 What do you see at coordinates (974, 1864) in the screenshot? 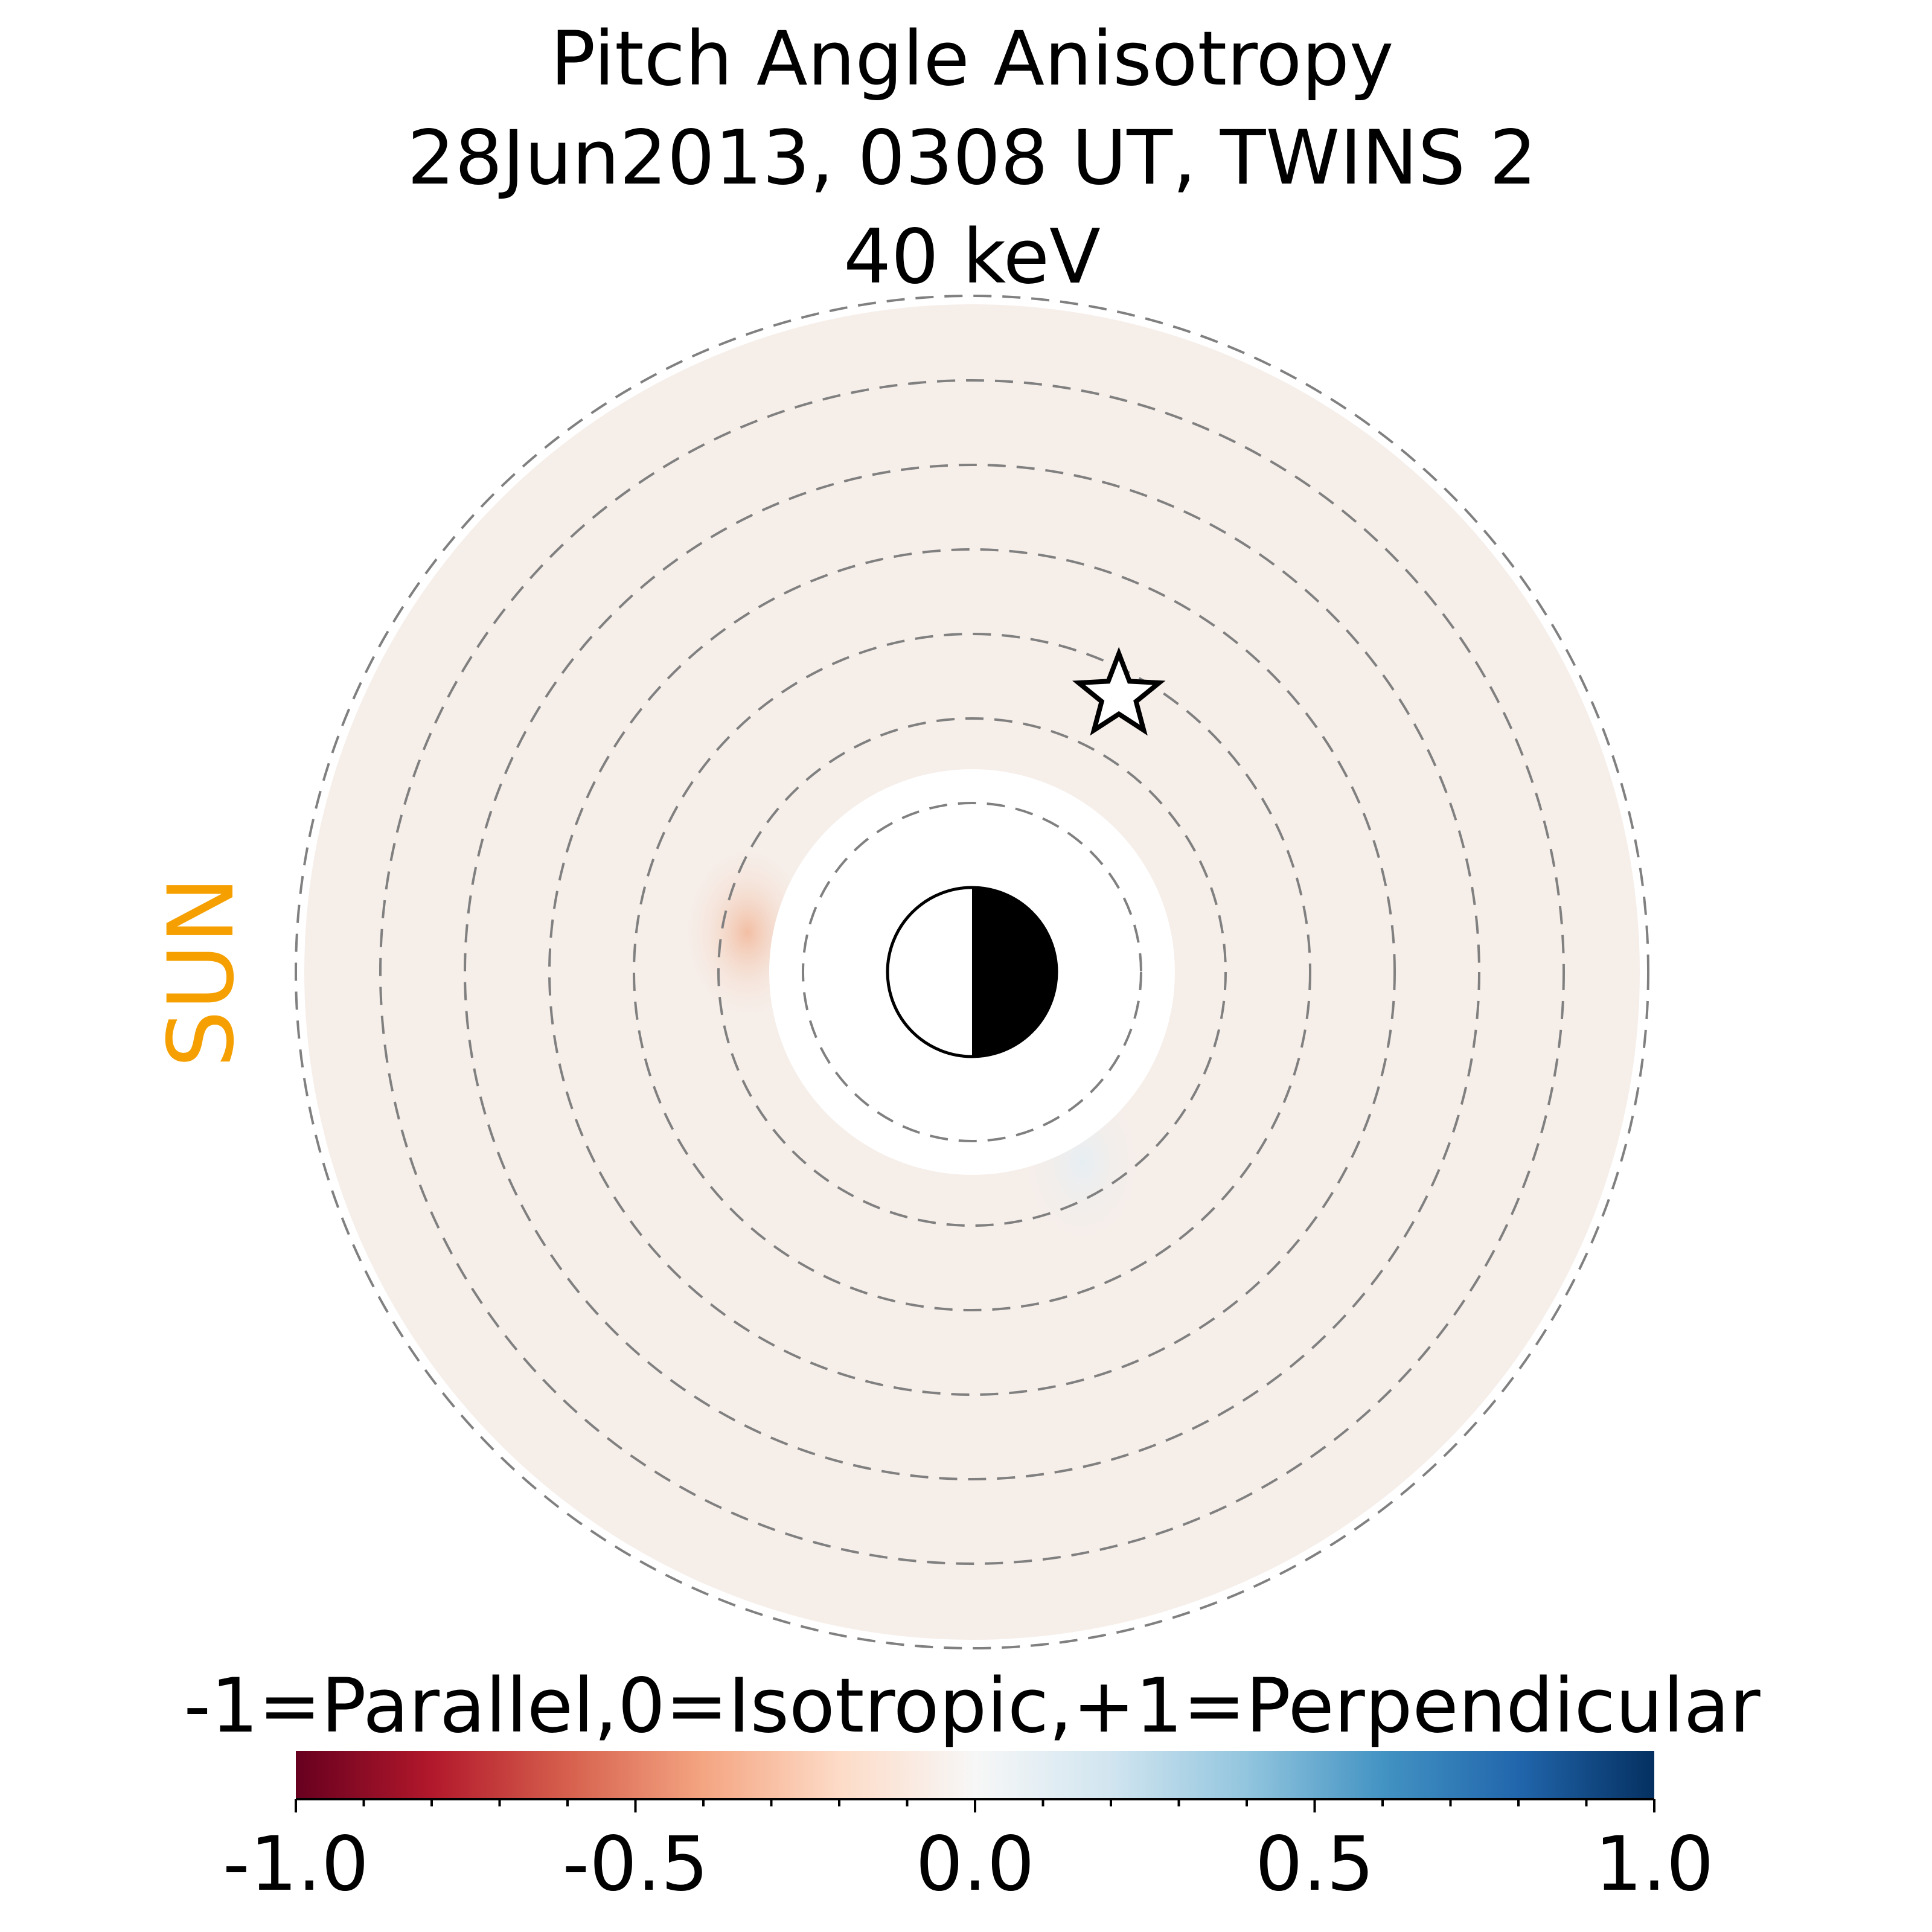
I see `colorbar-tick-label: 0.0` at bounding box center [974, 1864].